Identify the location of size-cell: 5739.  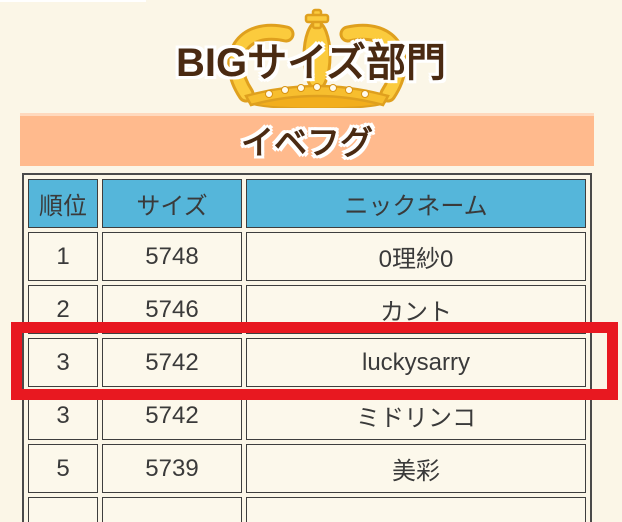
(172, 468).